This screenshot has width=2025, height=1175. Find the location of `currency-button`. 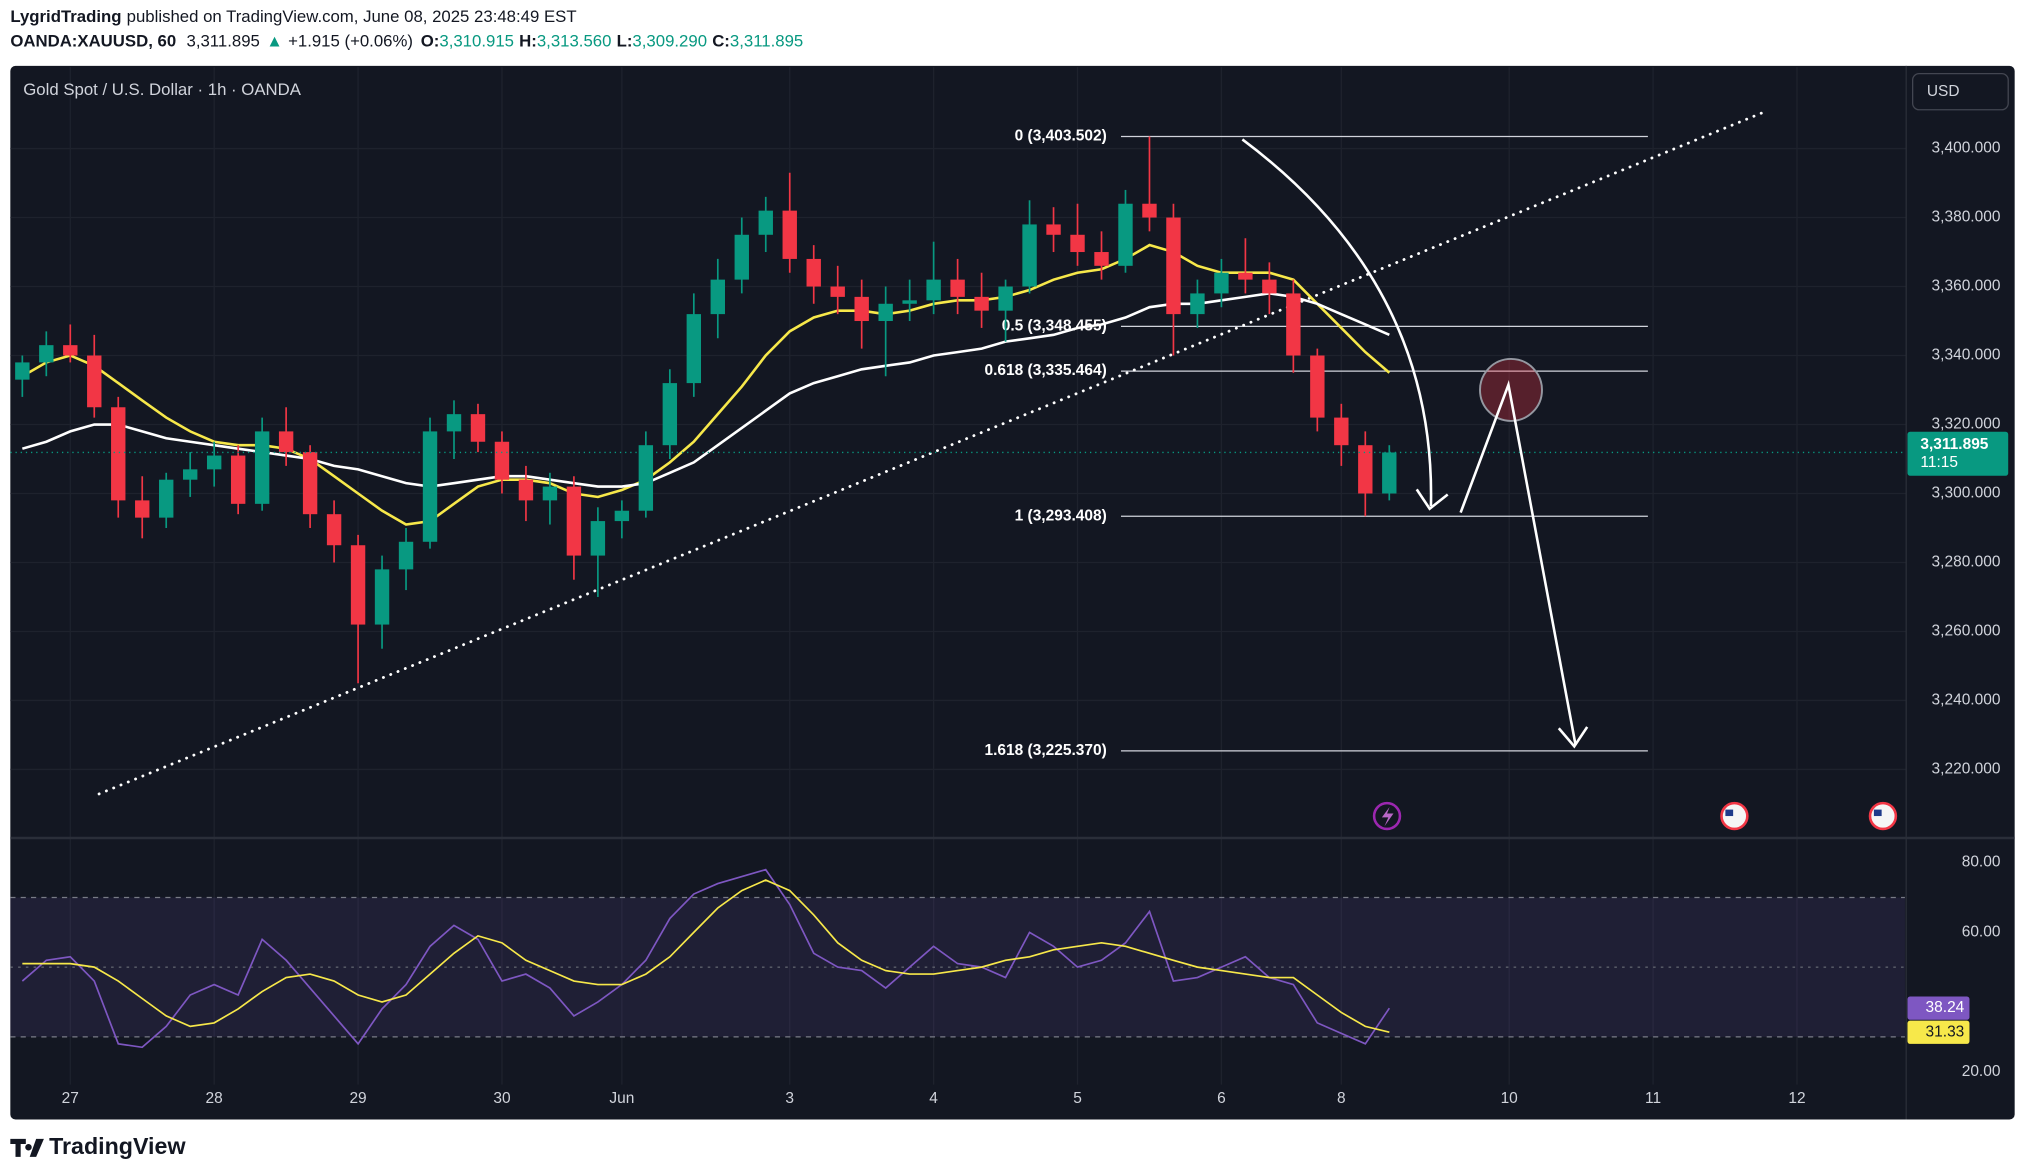

currency-button is located at coordinates (1960, 91).